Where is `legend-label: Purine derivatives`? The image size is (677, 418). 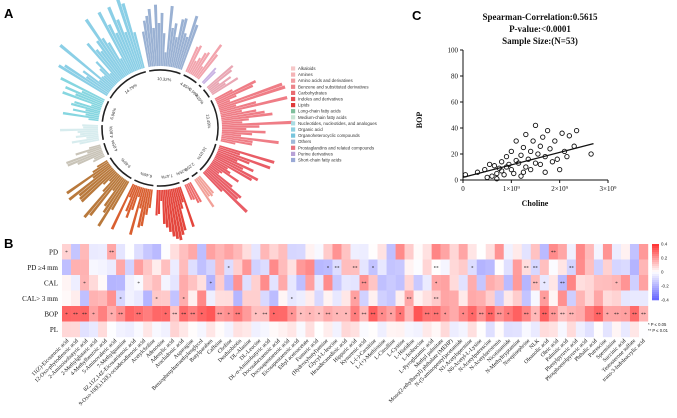
legend-label: Purine derivatives is located at coordinates (316, 153).